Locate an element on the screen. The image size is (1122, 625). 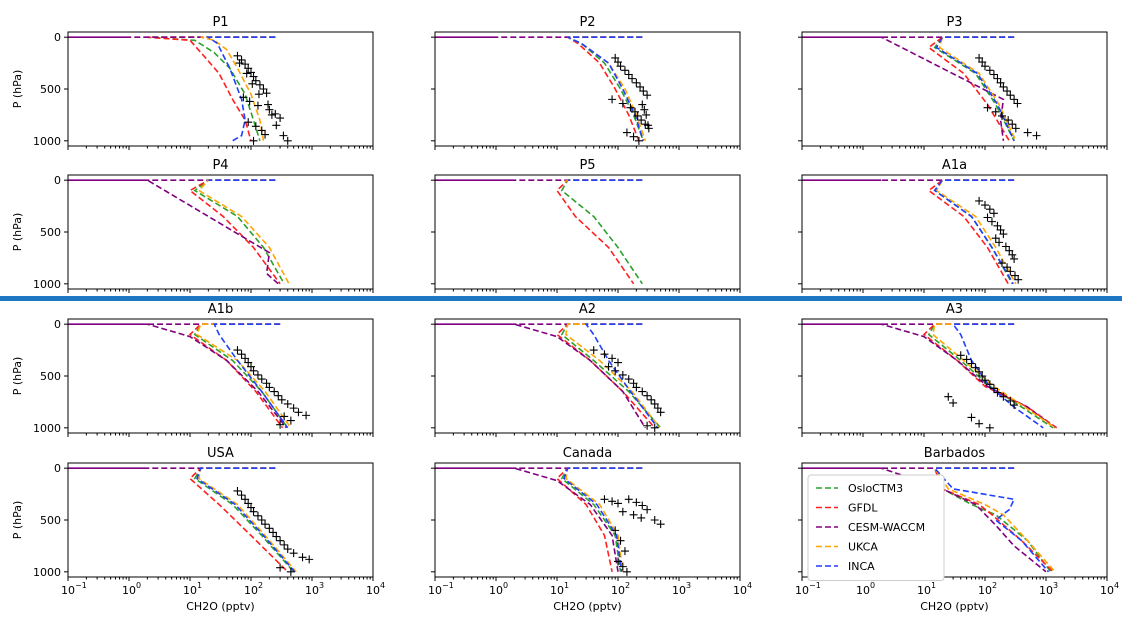
y-tick-label: 1000 is located at coordinates (47, 572).